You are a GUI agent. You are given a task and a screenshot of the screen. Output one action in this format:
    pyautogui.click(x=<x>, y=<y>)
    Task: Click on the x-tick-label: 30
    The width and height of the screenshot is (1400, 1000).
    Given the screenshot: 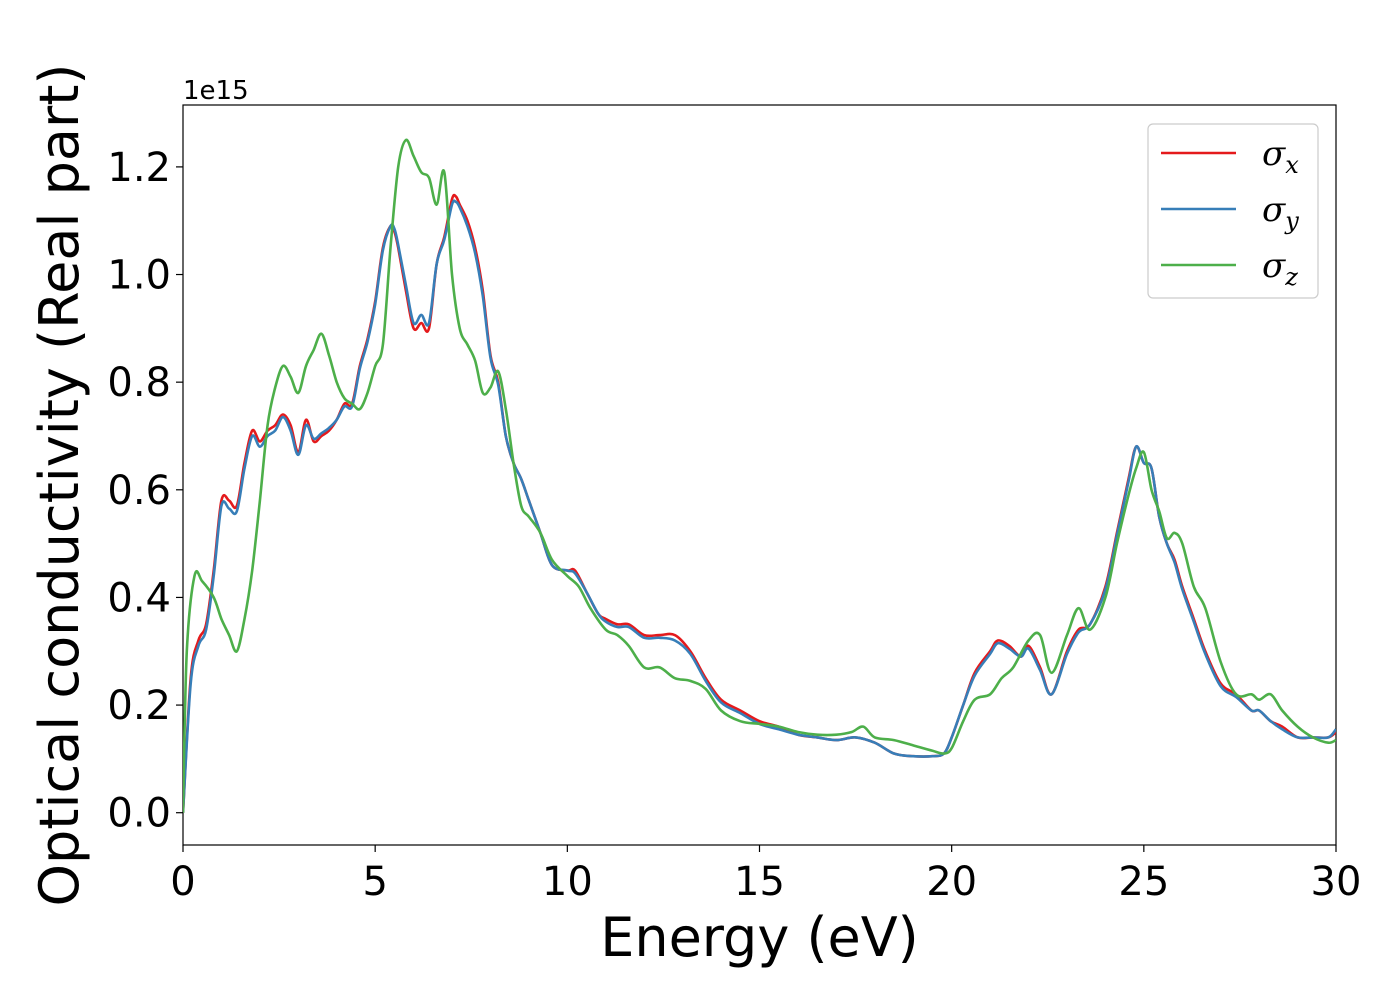 What is the action you would take?
    pyautogui.click(x=1336, y=882)
    